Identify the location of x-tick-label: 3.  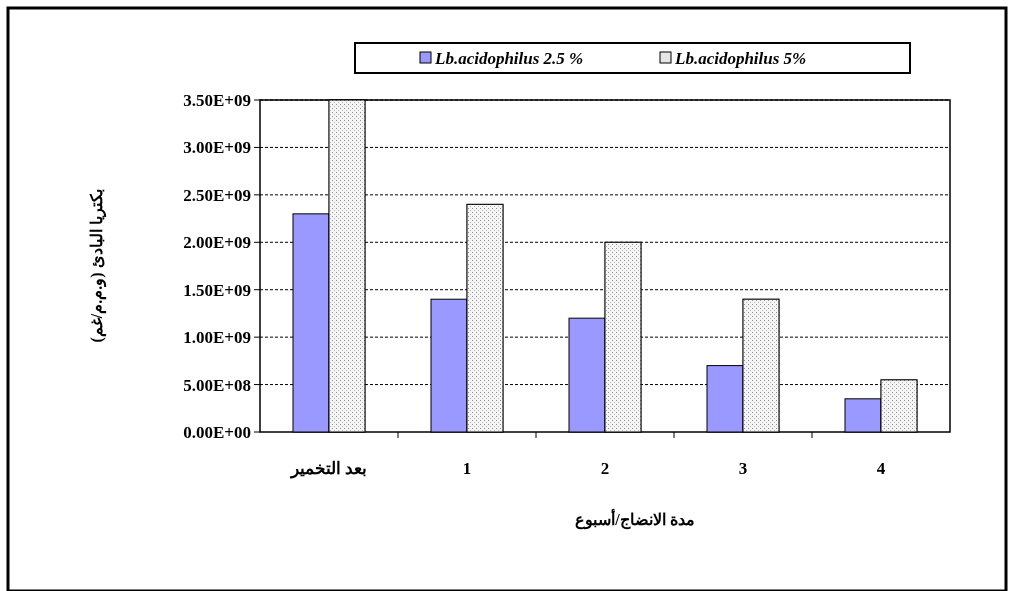
(743, 468).